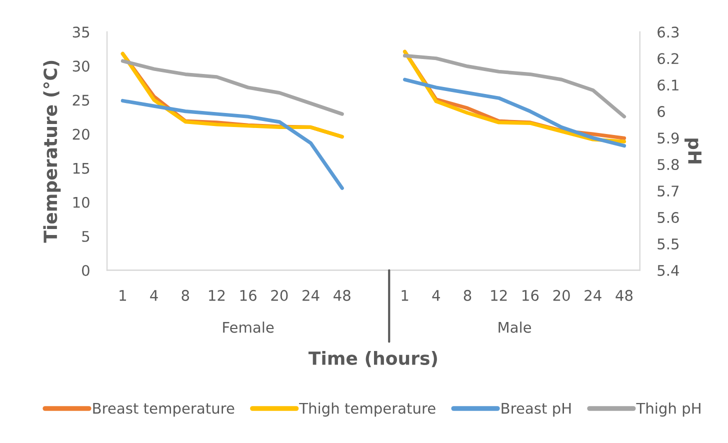 Image resolution: width=728 pixels, height=443 pixels. What do you see at coordinates (515, 327) in the screenshot?
I see `text: Male` at bounding box center [515, 327].